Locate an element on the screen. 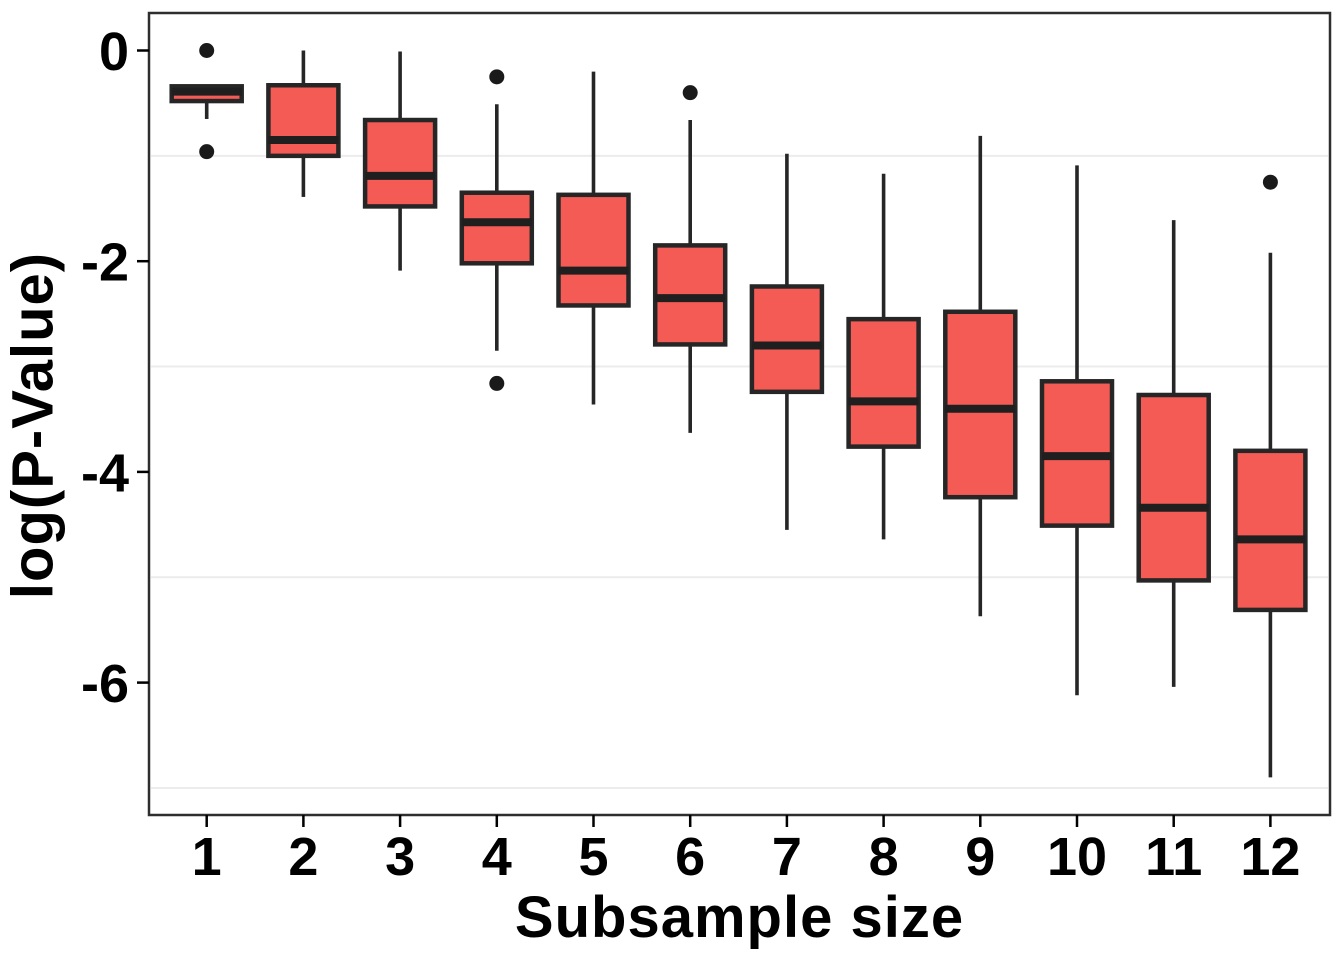 The width and height of the screenshot is (1344, 960). y-tick-label: -4 is located at coordinates (105, 473).